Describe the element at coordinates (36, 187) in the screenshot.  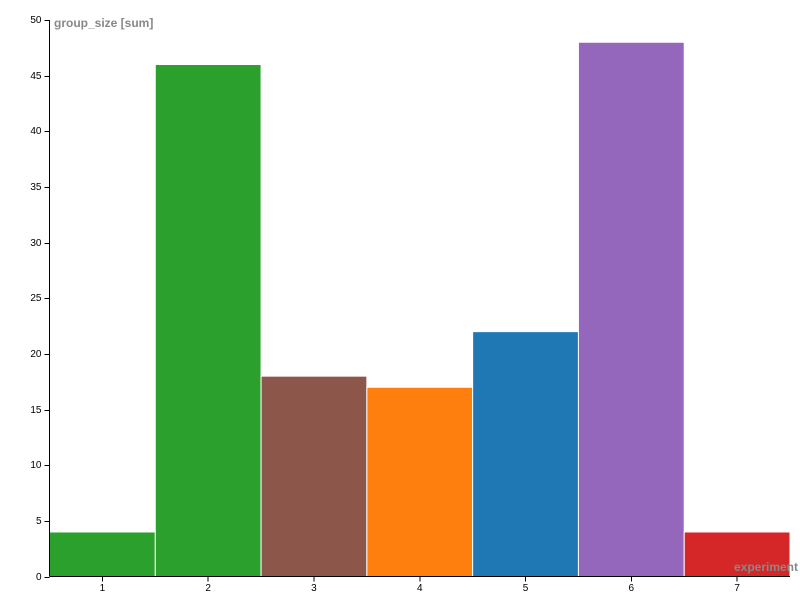
I see `y-tick-label: 35` at that location.